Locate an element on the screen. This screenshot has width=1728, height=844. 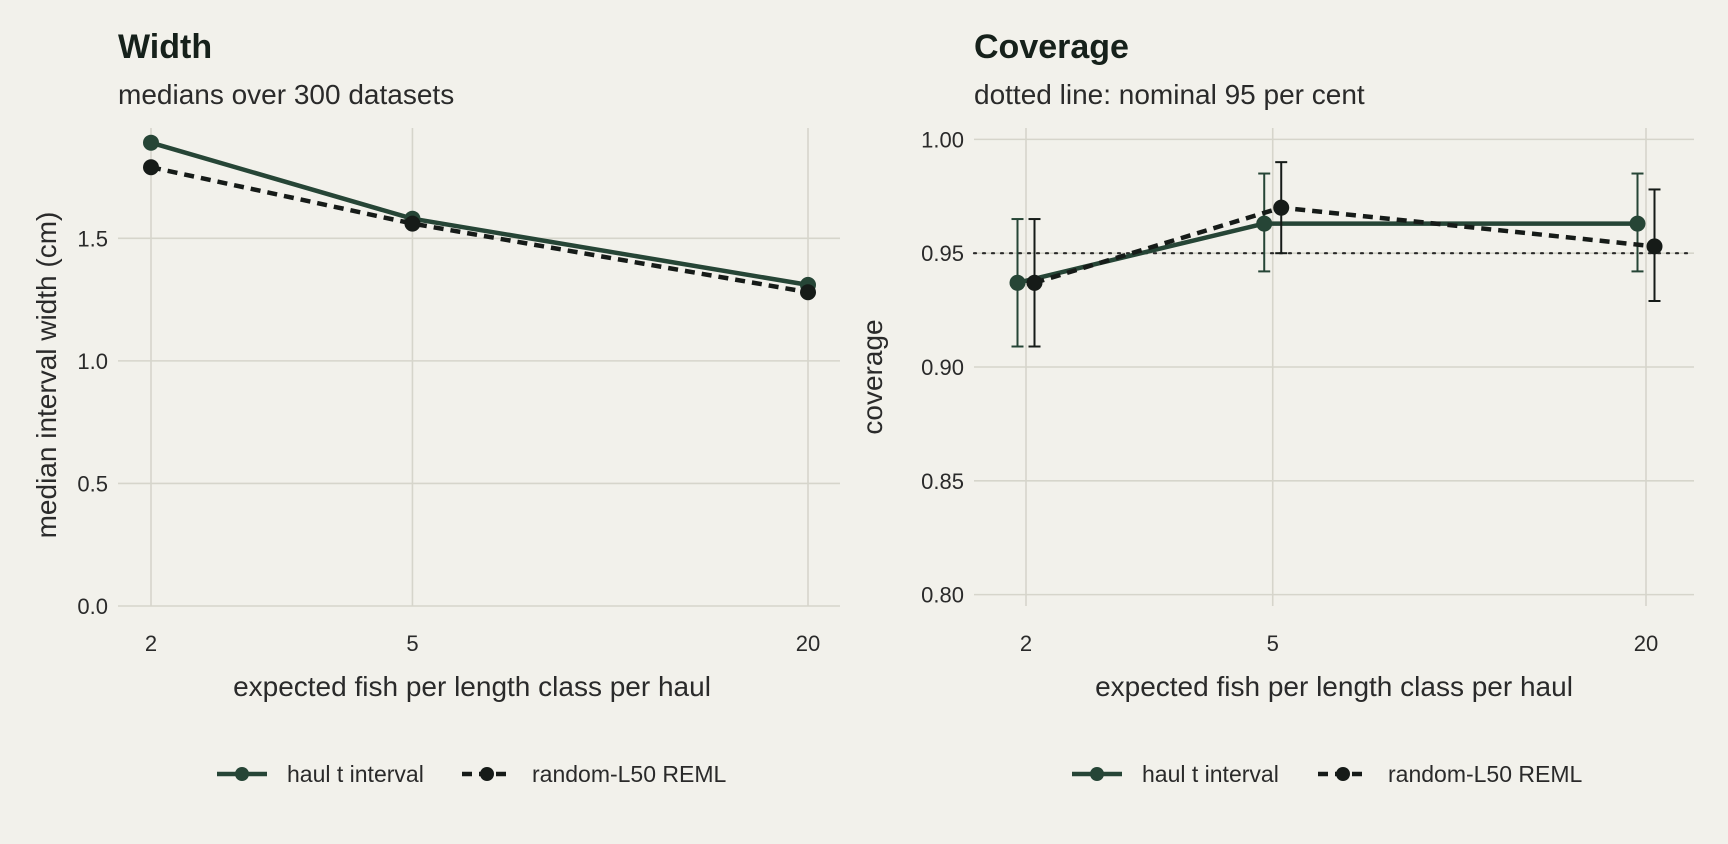
y-tick-label: 1.00 is located at coordinates (942, 139).